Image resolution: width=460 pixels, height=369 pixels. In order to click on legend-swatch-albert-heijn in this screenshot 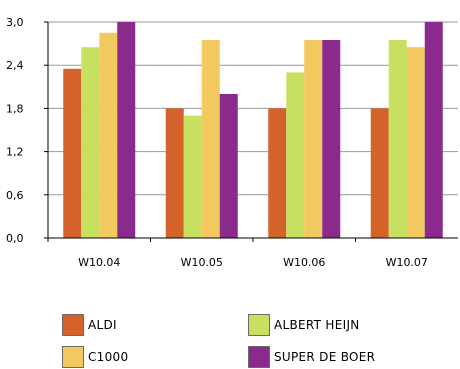, I will do `click(259, 325)`.